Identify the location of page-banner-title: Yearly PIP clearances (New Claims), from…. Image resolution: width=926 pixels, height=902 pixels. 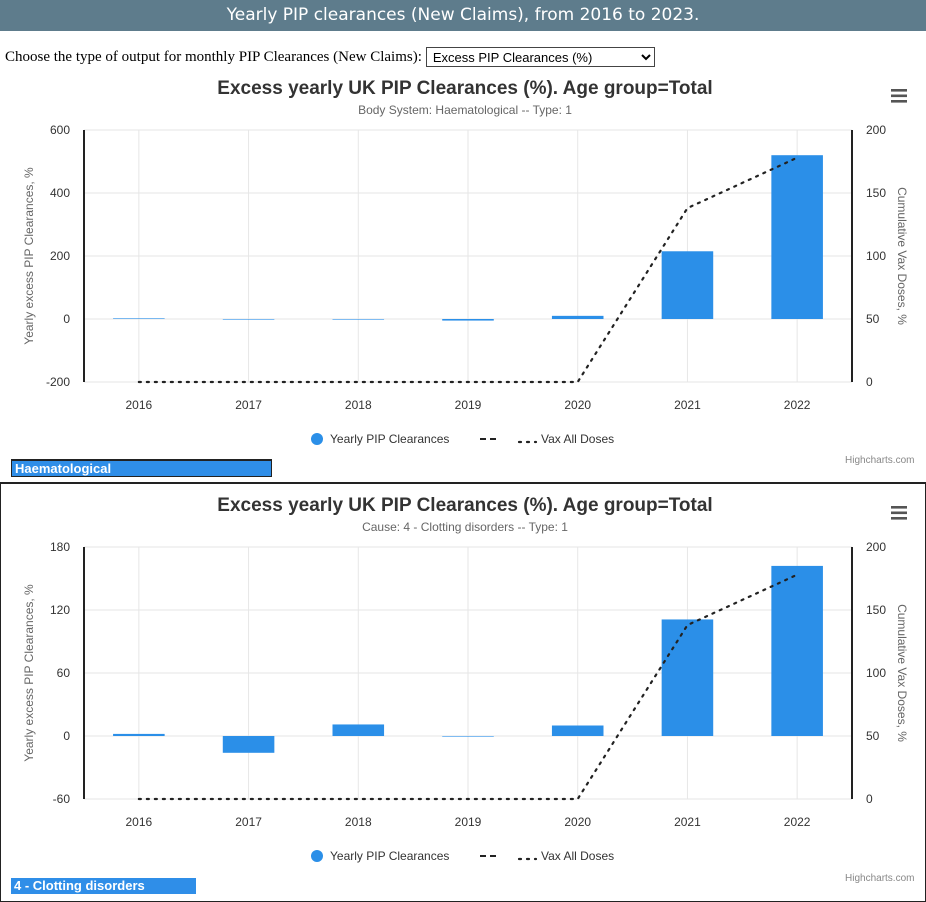
(463, 15).